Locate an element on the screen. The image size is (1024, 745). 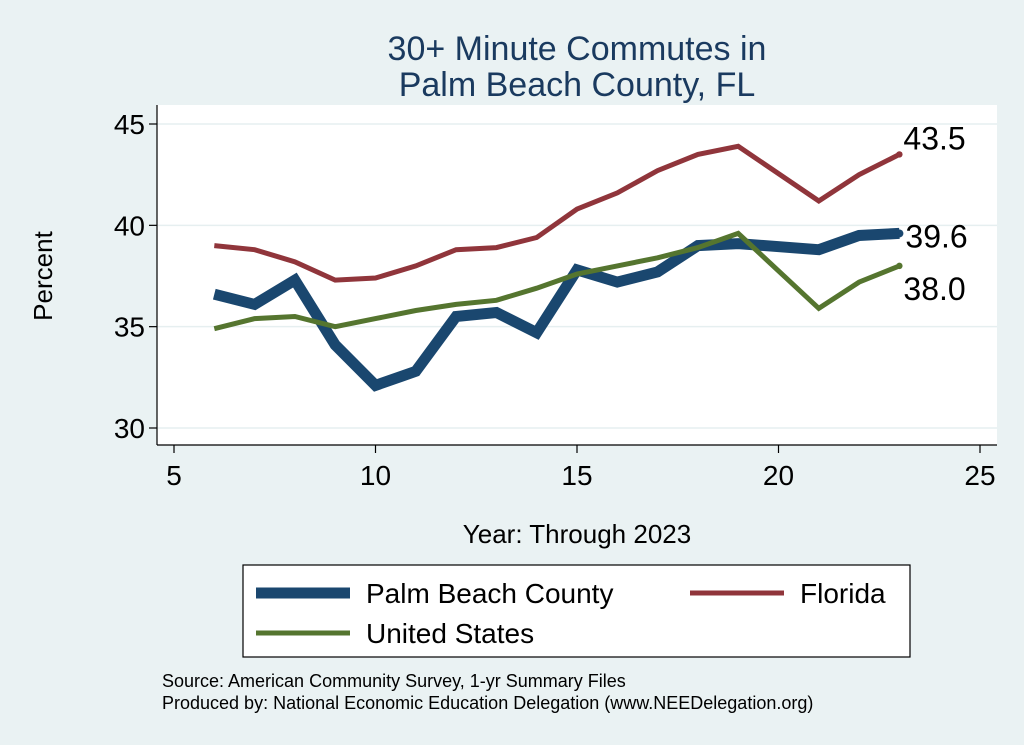
legend-label-palm-beach-county: Palm Beach County is located at coordinates (489, 593).